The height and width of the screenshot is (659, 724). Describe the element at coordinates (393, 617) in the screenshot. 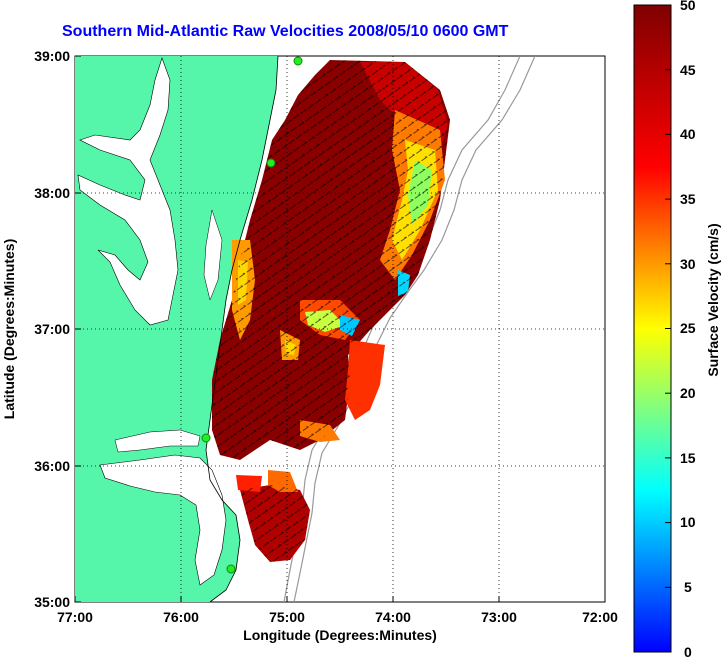

I see `x-tick-label: 74:00` at that location.